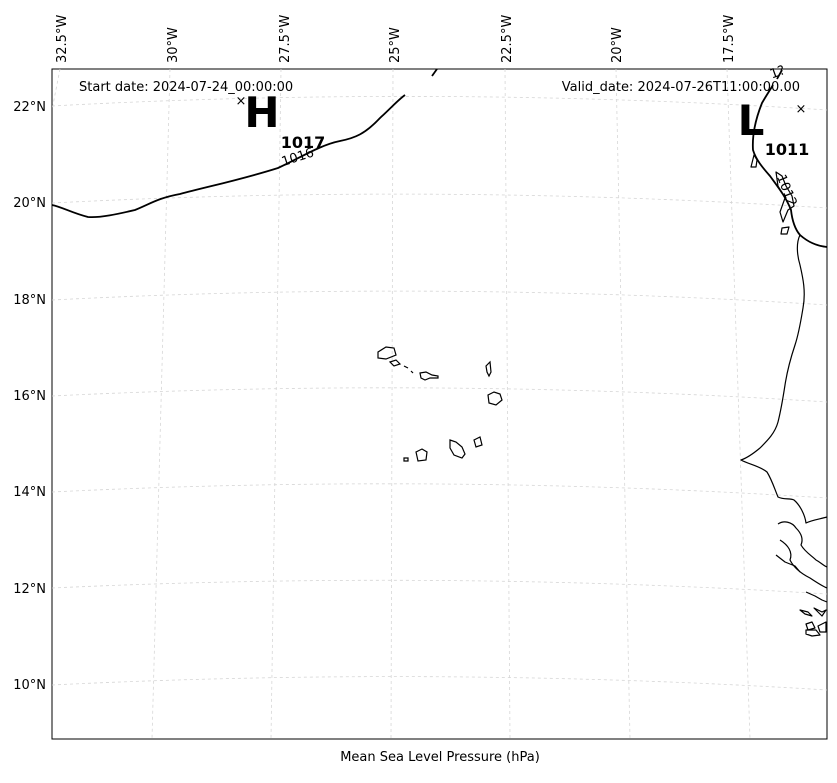 The width and height of the screenshot is (837, 783). Describe the element at coordinates (439, 298) in the screenshot. I see `parallel-18n` at that location.